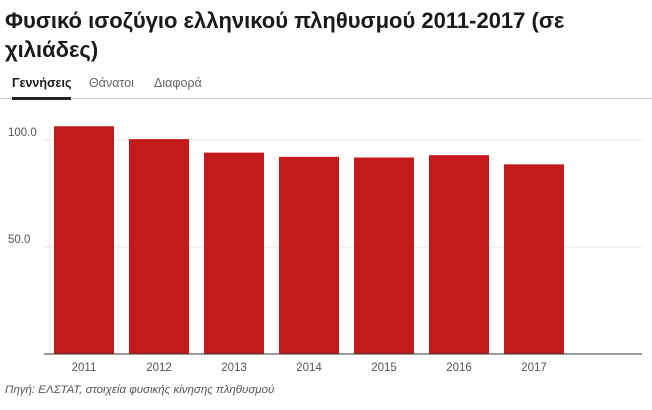 This screenshot has width=652, height=410. Describe the element at coordinates (309, 255) in the screenshot. I see `bar-2014` at that location.